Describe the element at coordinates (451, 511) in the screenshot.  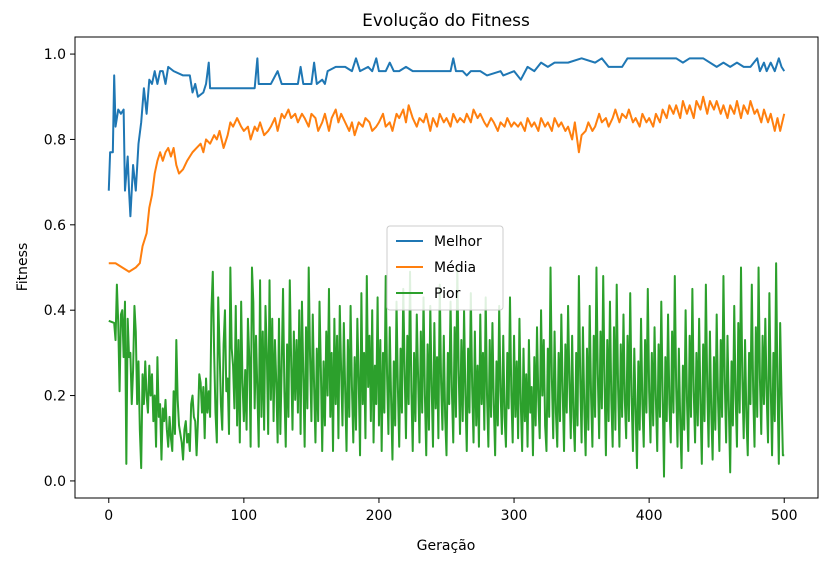
I see `x-axis: 0 100 200 300 400 500` at that location.